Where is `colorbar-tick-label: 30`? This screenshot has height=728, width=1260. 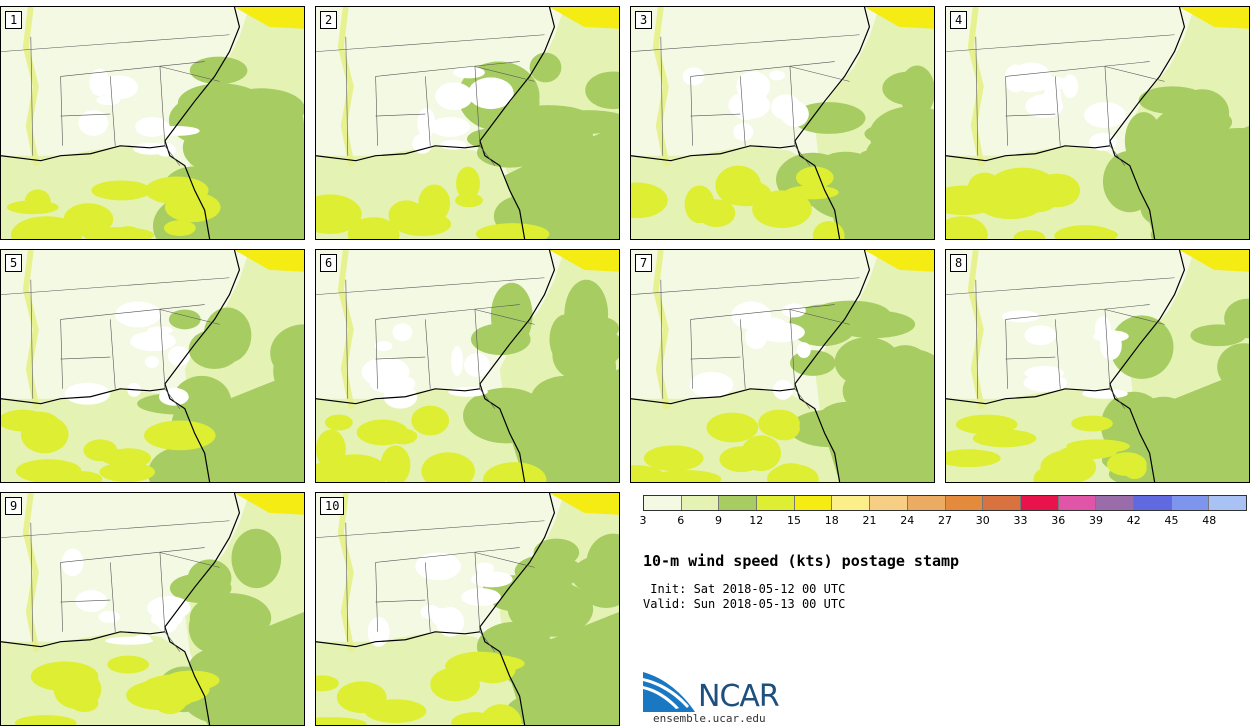 colorbar-tick-label: 30 is located at coordinates (982, 520).